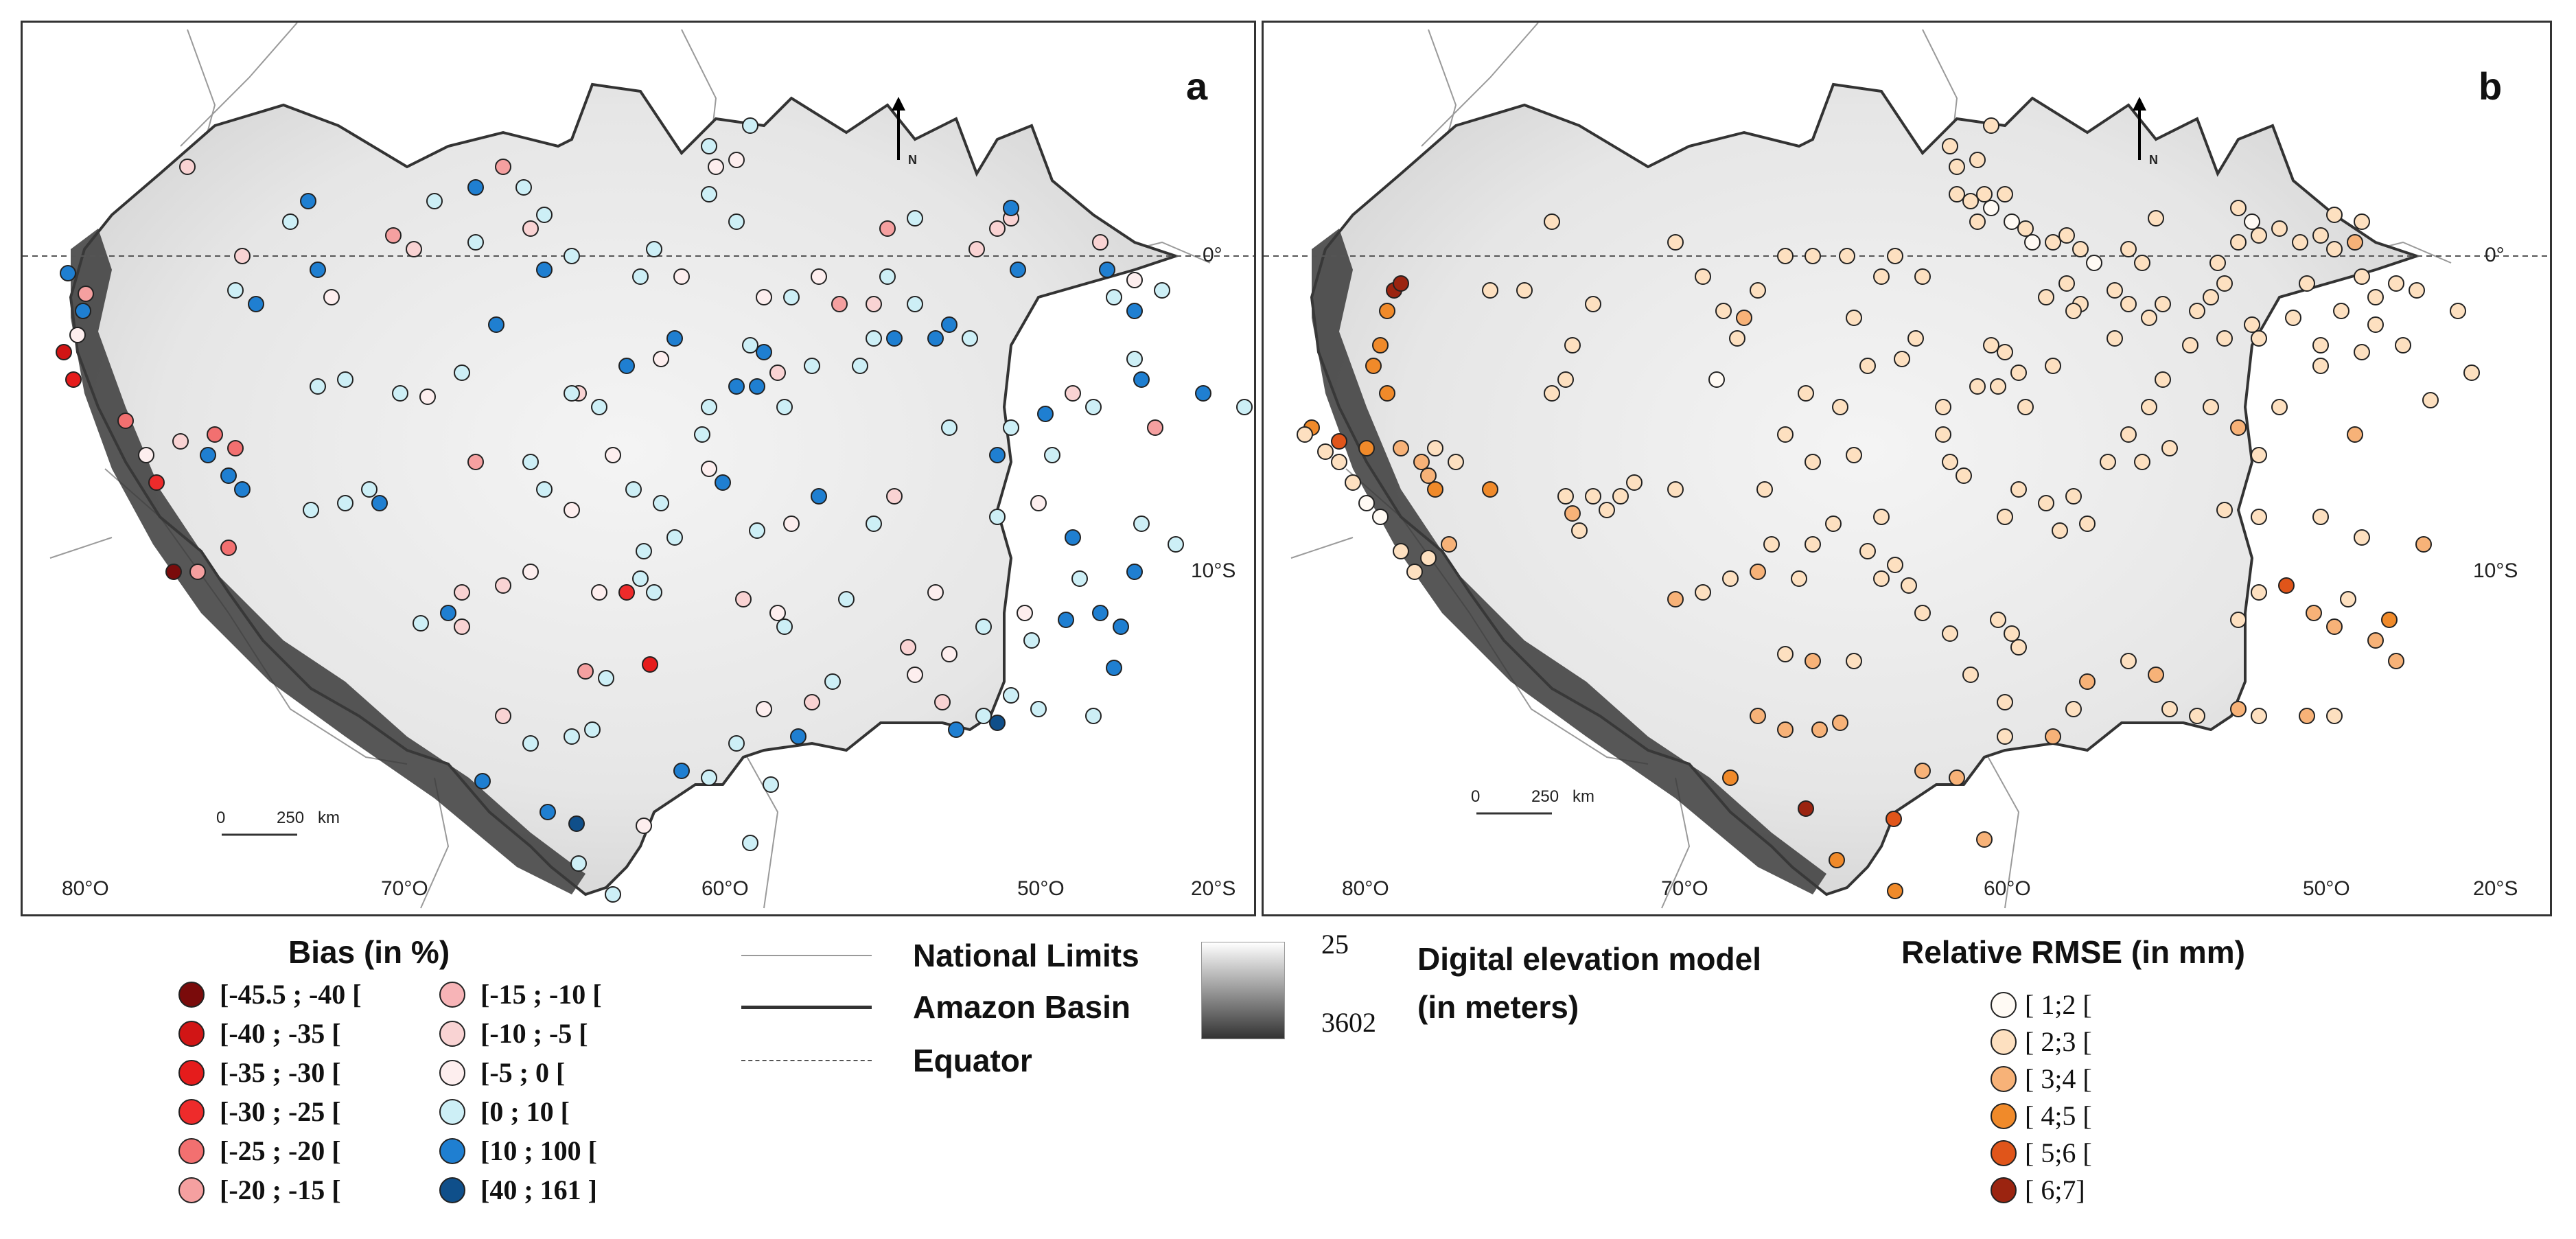  I want to click on legend-national-limits-label: National Limits, so click(1026, 956).